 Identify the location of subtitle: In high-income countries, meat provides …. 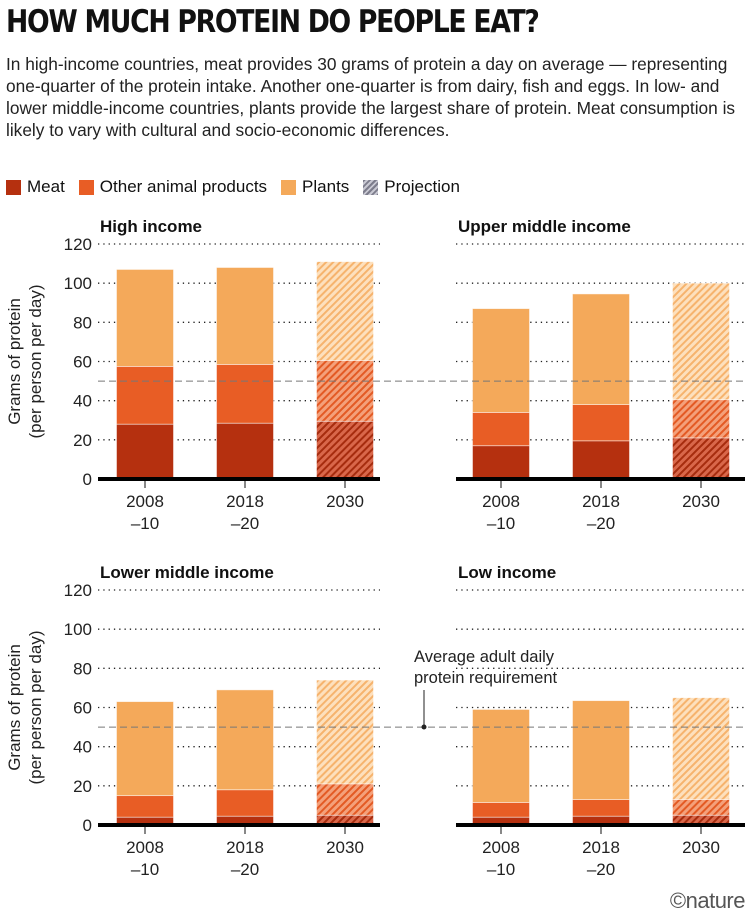
(371, 97).